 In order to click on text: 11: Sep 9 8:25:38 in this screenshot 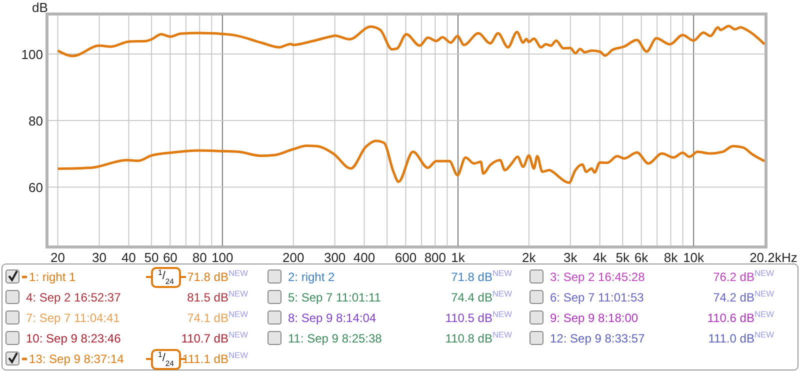, I will do `click(335, 339)`.